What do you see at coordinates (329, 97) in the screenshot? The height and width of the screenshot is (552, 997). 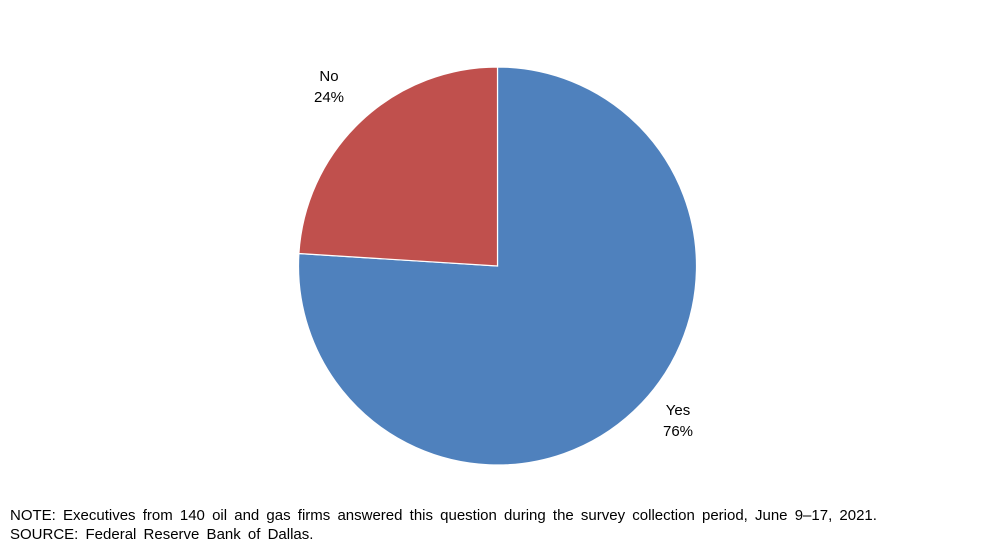 I see `slice-value-no: 24%` at bounding box center [329, 97].